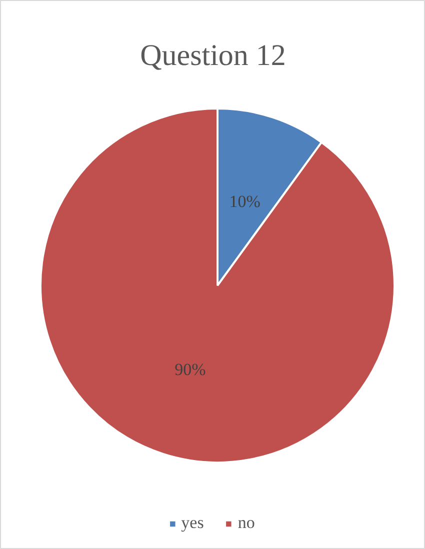  I want to click on legend-label: yes, so click(192, 523).